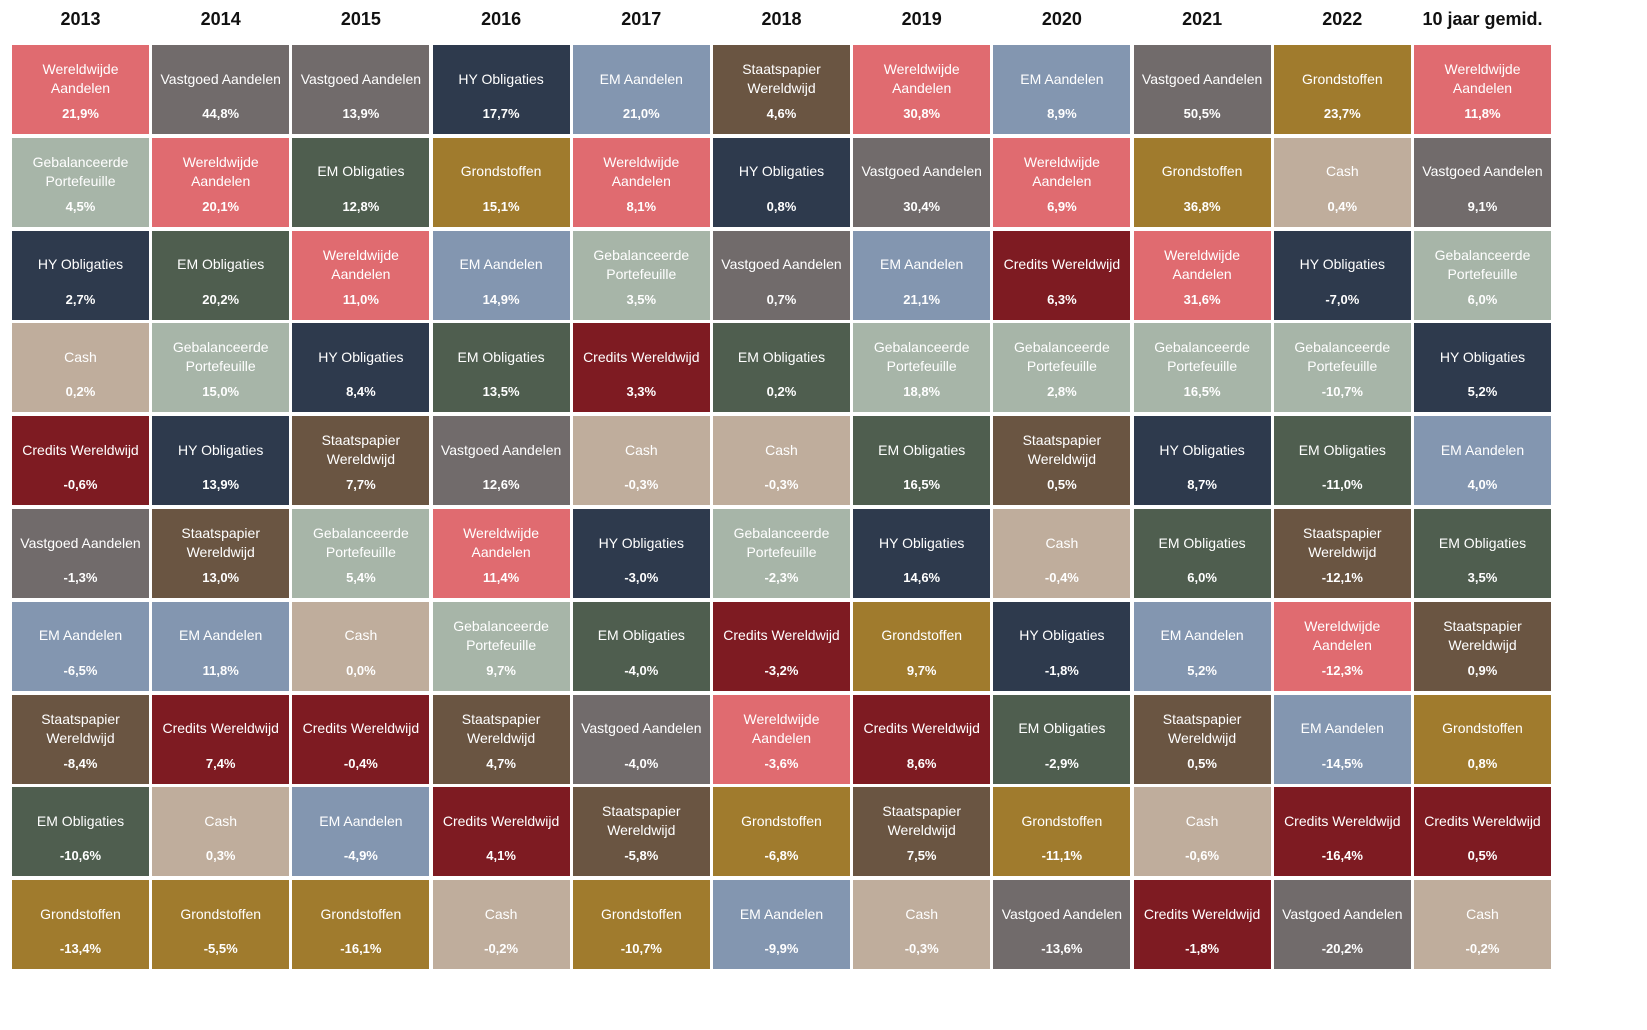 This screenshot has height=1030, width=1647. I want to click on cell-2016-rank-1: HY Obligaties 17,7%, so click(501, 89).